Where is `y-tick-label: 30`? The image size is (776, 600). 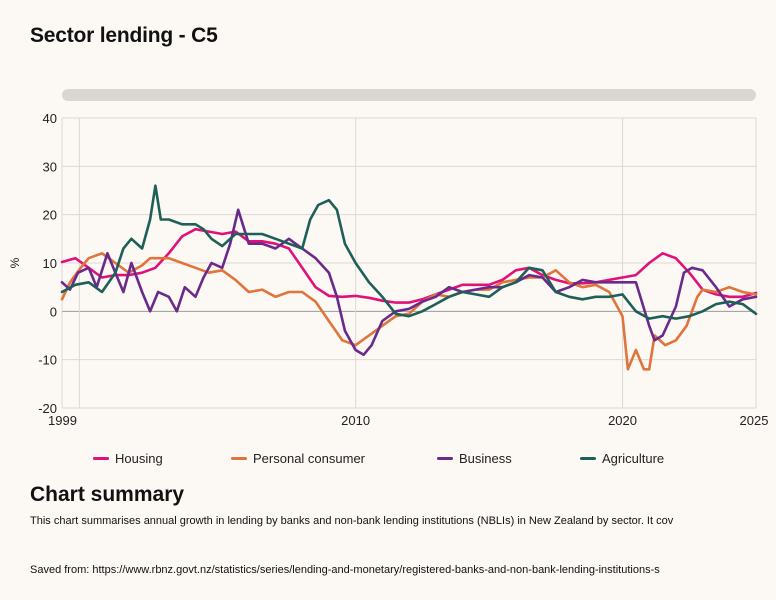 y-tick-label: 30 is located at coordinates (50, 166).